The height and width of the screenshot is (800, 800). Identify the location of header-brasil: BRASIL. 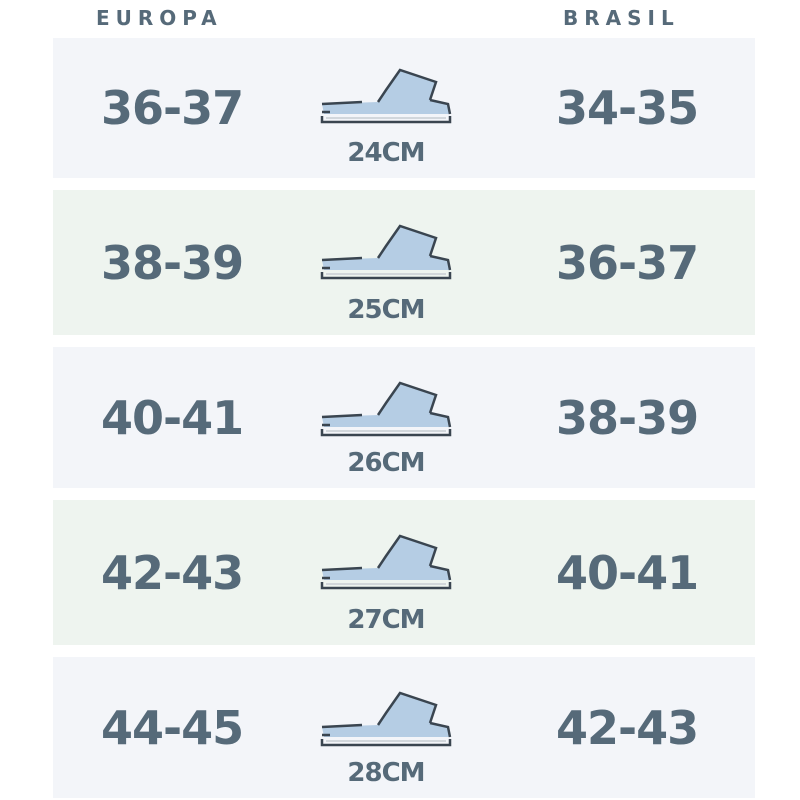
(621, 18).